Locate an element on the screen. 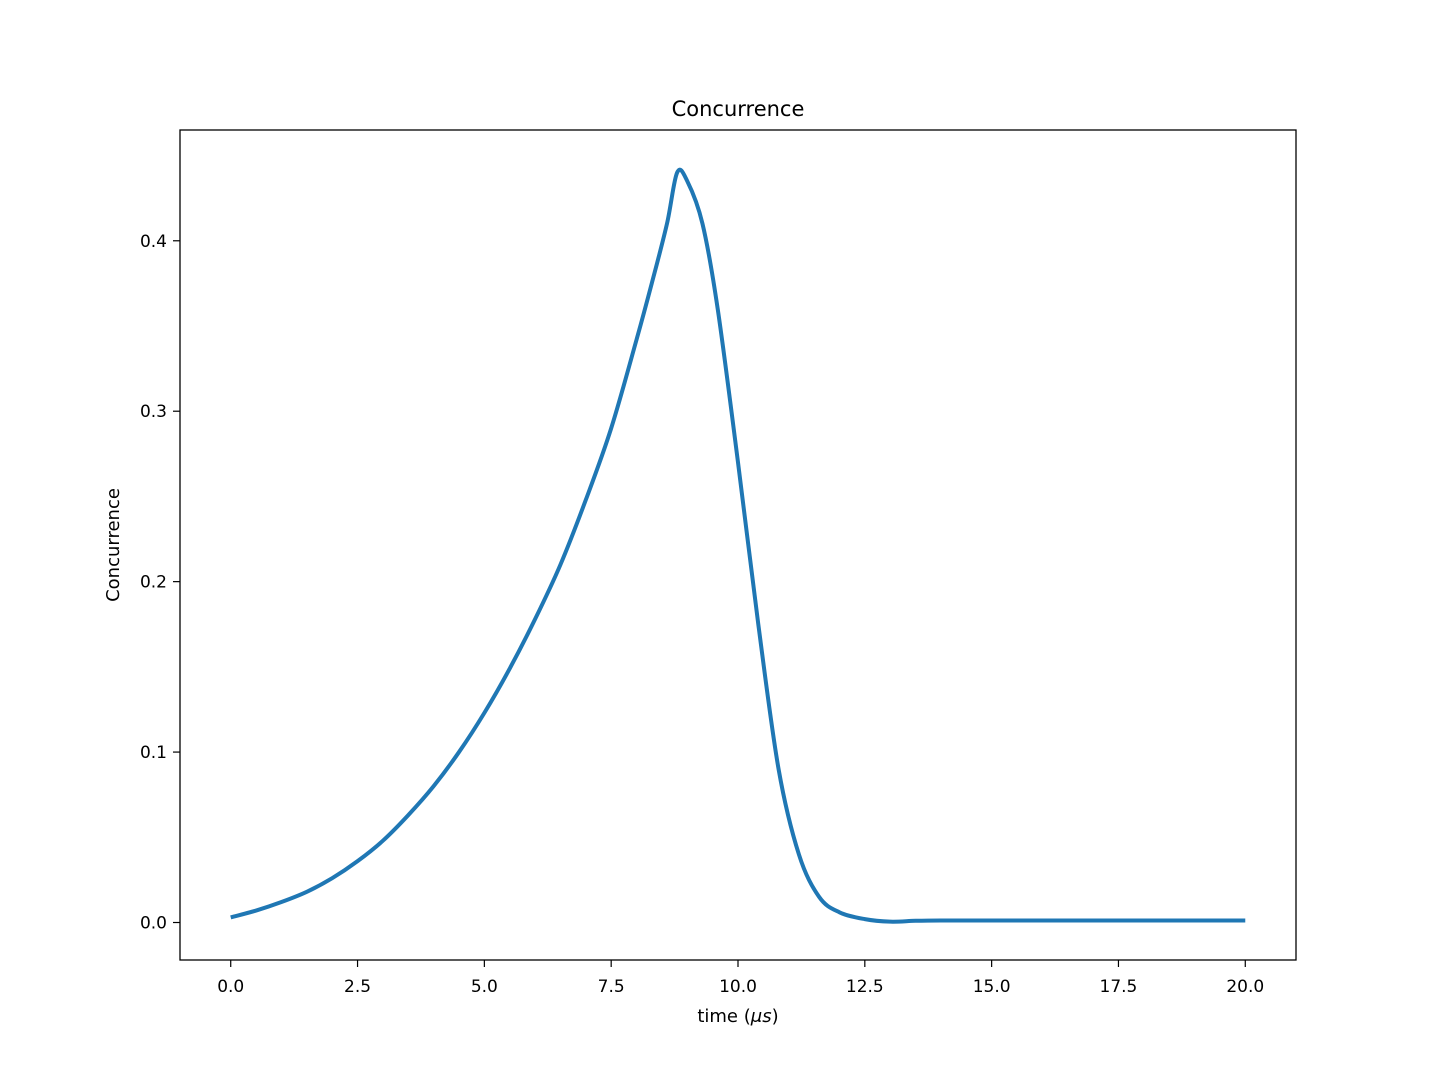 The image size is (1440, 1080). y-tick-label: 0.3 is located at coordinates (153, 412).